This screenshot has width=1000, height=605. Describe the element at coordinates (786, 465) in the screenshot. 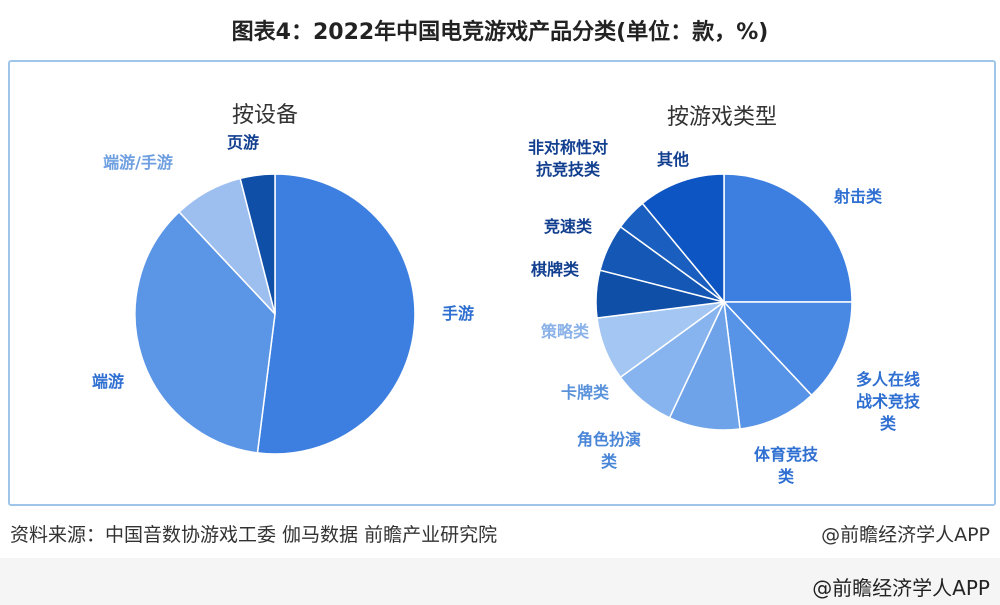

I see `slice-label: 体育竞技类` at that location.